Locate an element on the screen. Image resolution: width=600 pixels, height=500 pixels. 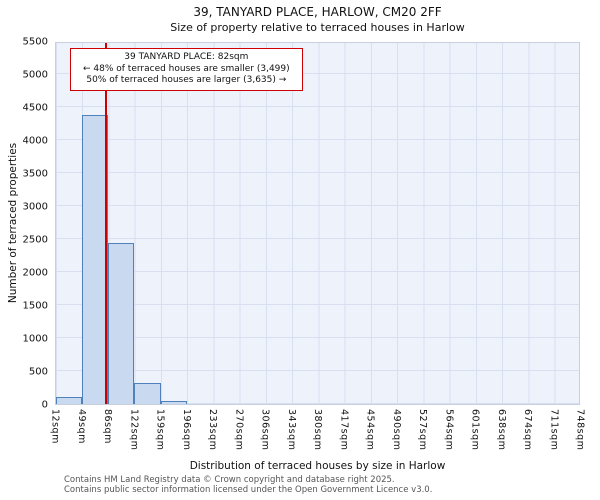
x-tick-label: 306sqm is located at coordinates (265, 430).